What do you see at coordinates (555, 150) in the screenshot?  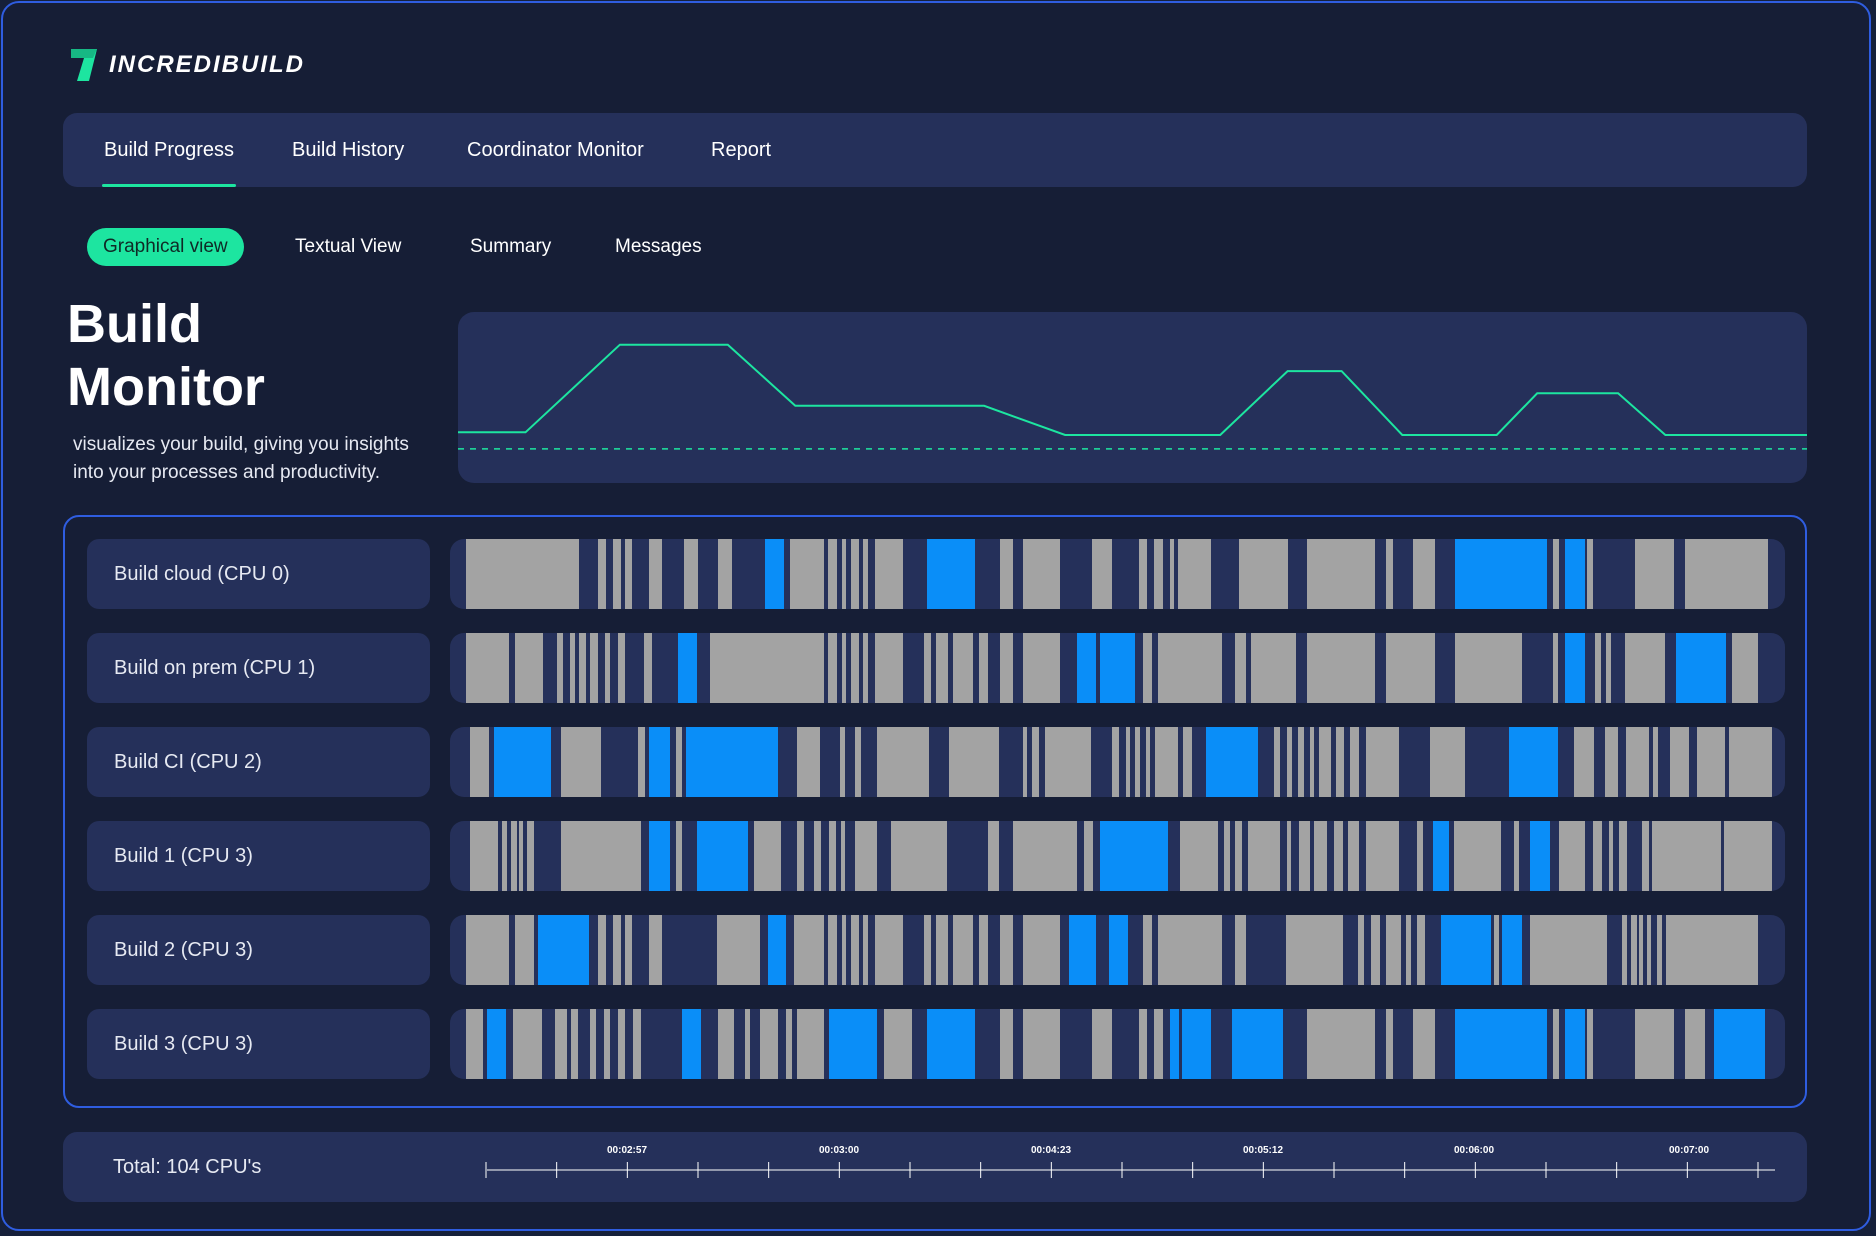 I see `tab-coordinator-monitor: Coordinator Monitor` at bounding box center [555, 150].